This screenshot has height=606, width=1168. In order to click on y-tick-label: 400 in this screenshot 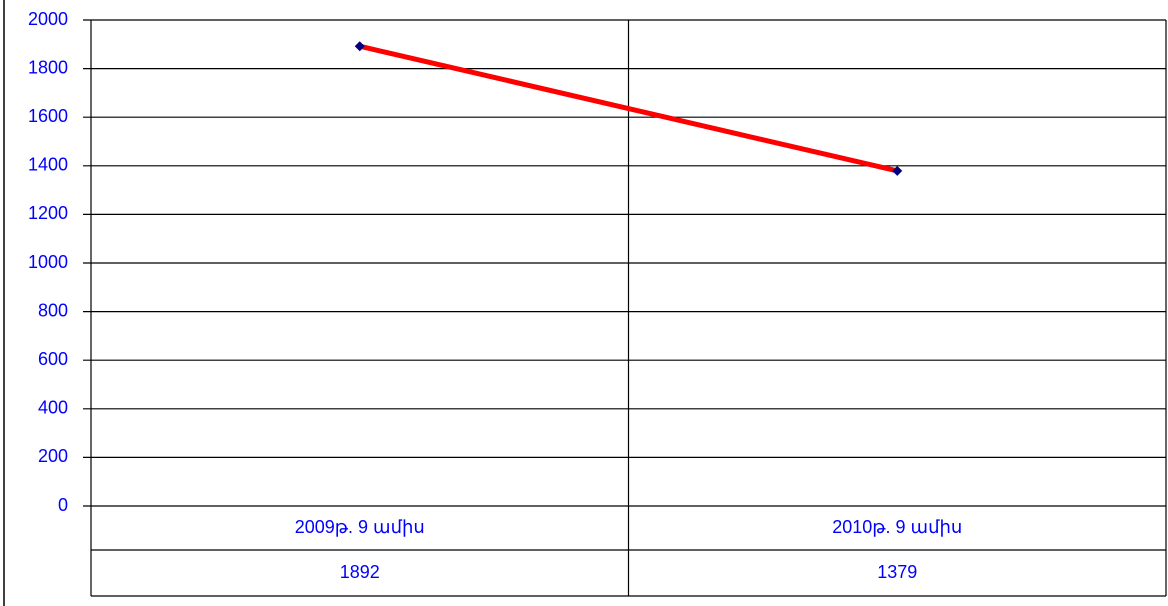, I will do `click(53, 408)`.